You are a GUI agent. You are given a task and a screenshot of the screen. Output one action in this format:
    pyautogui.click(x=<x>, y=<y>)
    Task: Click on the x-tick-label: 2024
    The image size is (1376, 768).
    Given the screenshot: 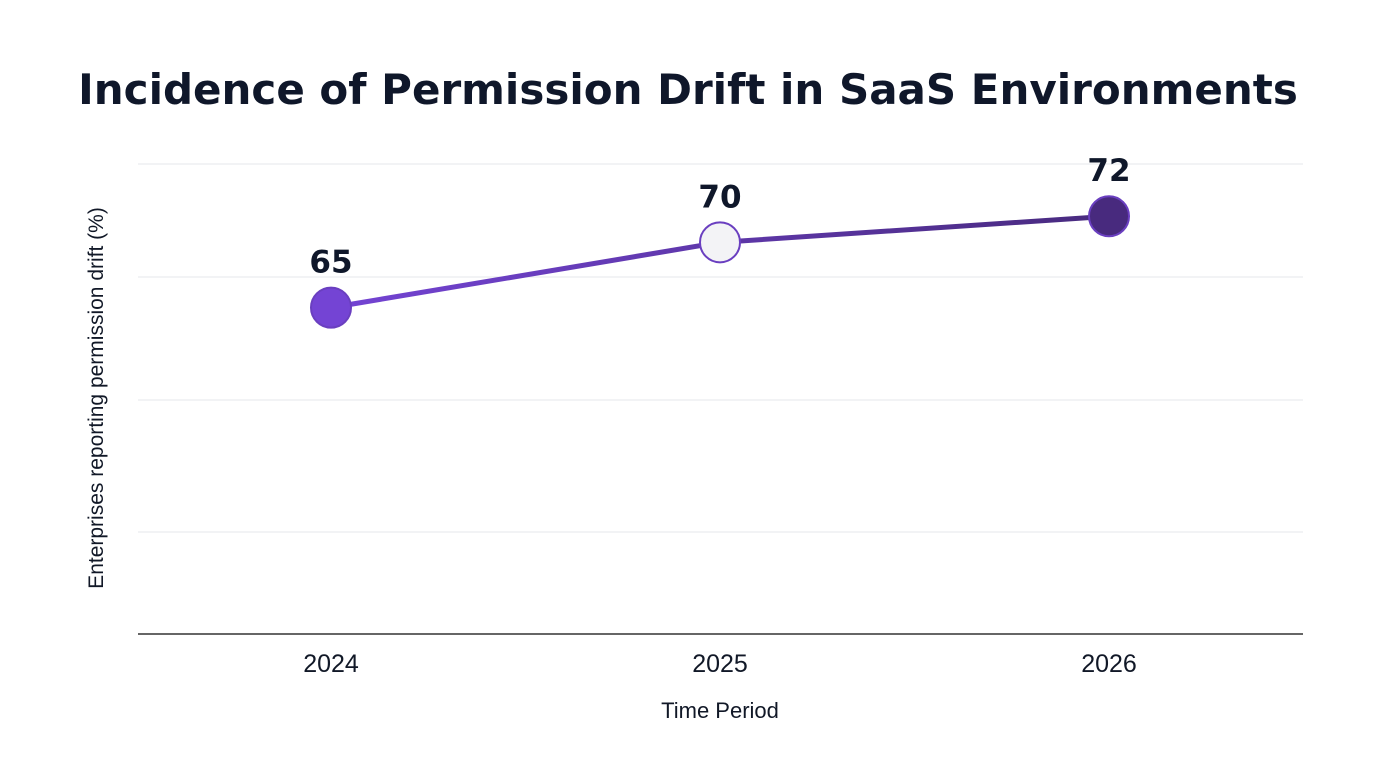 What is the action you would take?
    pyautogui.click(x=331, y=664)
    